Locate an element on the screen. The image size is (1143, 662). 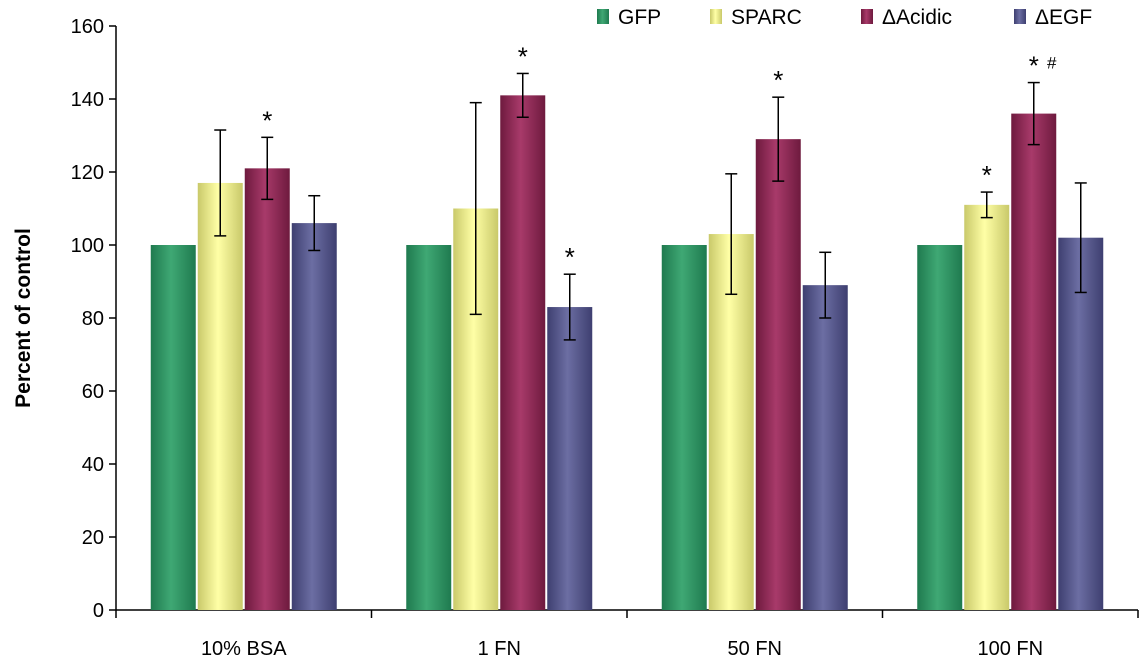
y-tick-label: 0 is located at coordinates (98, 611).